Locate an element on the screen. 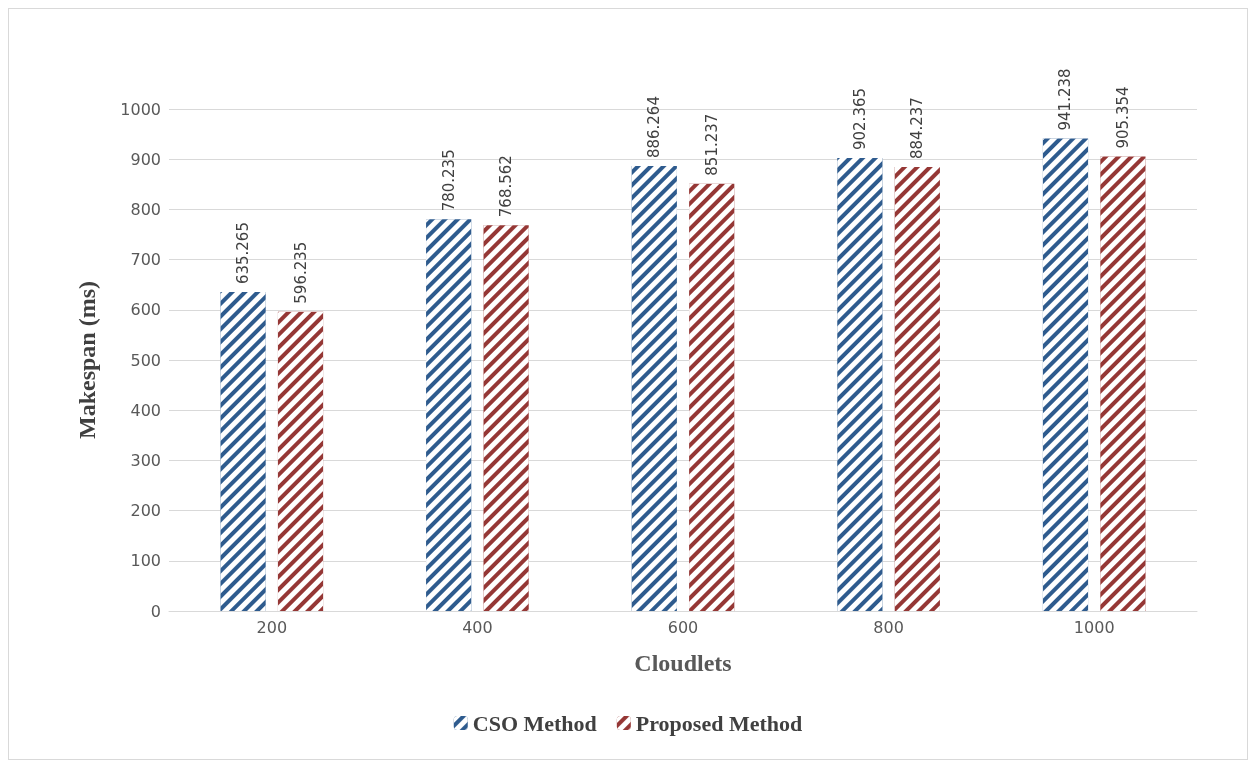 This screenshot has height=768, width=1258. data-label: 884.237 is located at coordinates (917, 128).